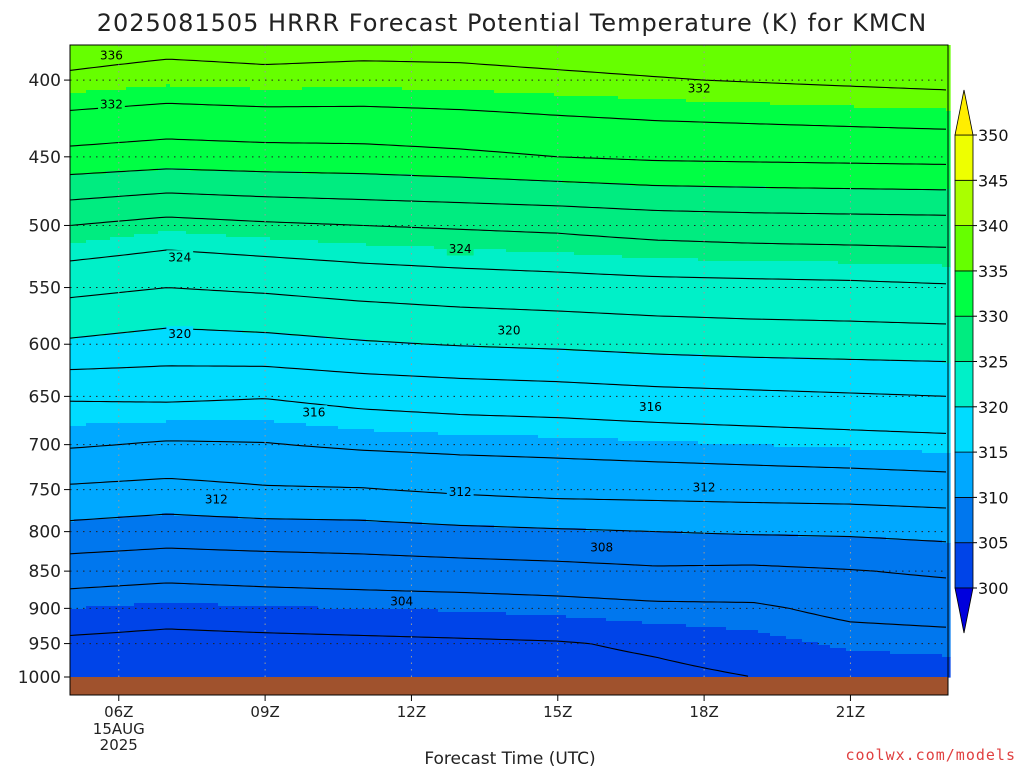 The image size is (1024, 768). What do you see at coordinates (993, 362) in the screenshot?
I see `colorbar-label-325: 325` at bounding box center [993, 362].